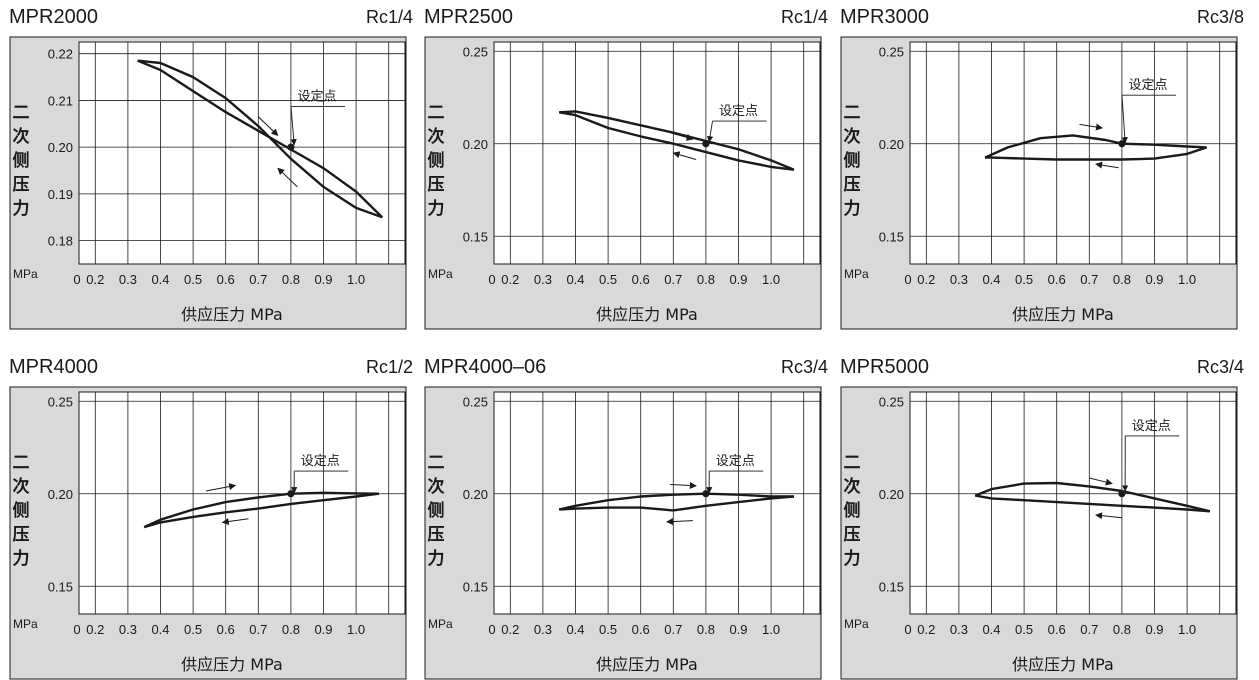 The image size is (1259, 680). I want to click on model-title: MPR5000, so click(884, 367).